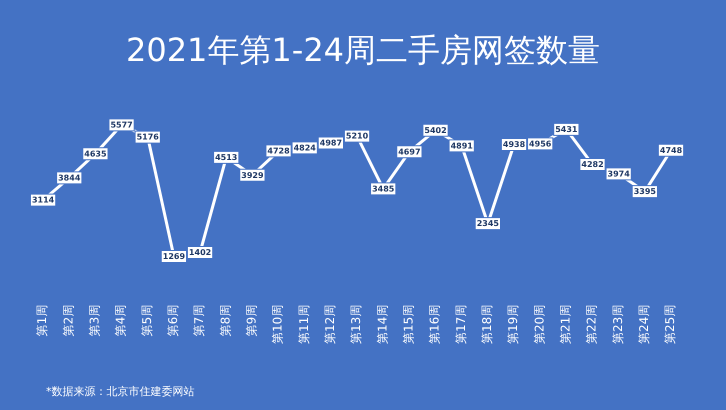 The width and height of the screenshot is (726, 410). Describe the element at coordinates (42, 320) in the screenshot. I see `x-tick-label: 第1周` at that location.